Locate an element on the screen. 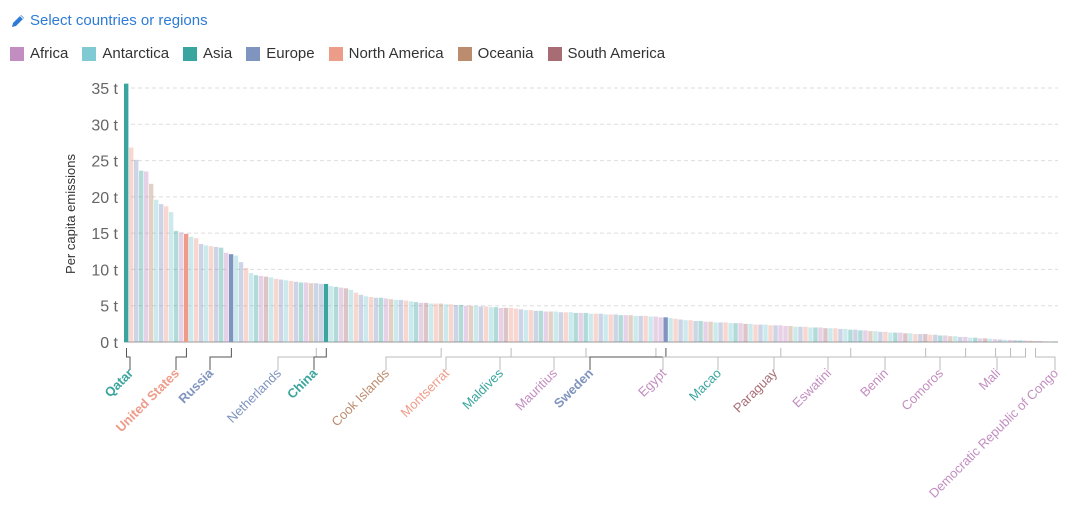 The width and height of the screenshot is (1075, 522). legend-item-europe: Europe is located at coordinates (280, 53).